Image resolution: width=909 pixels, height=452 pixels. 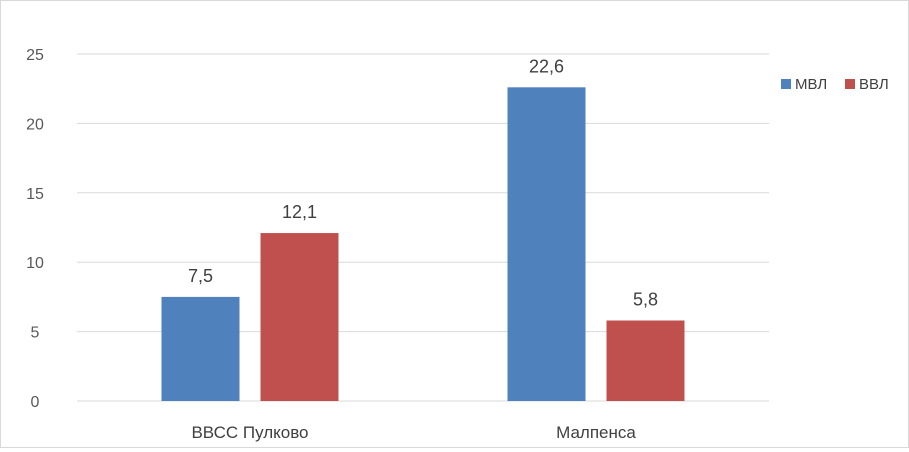 I want to click on y-tick-label: 20, so click(x=35, y=124).